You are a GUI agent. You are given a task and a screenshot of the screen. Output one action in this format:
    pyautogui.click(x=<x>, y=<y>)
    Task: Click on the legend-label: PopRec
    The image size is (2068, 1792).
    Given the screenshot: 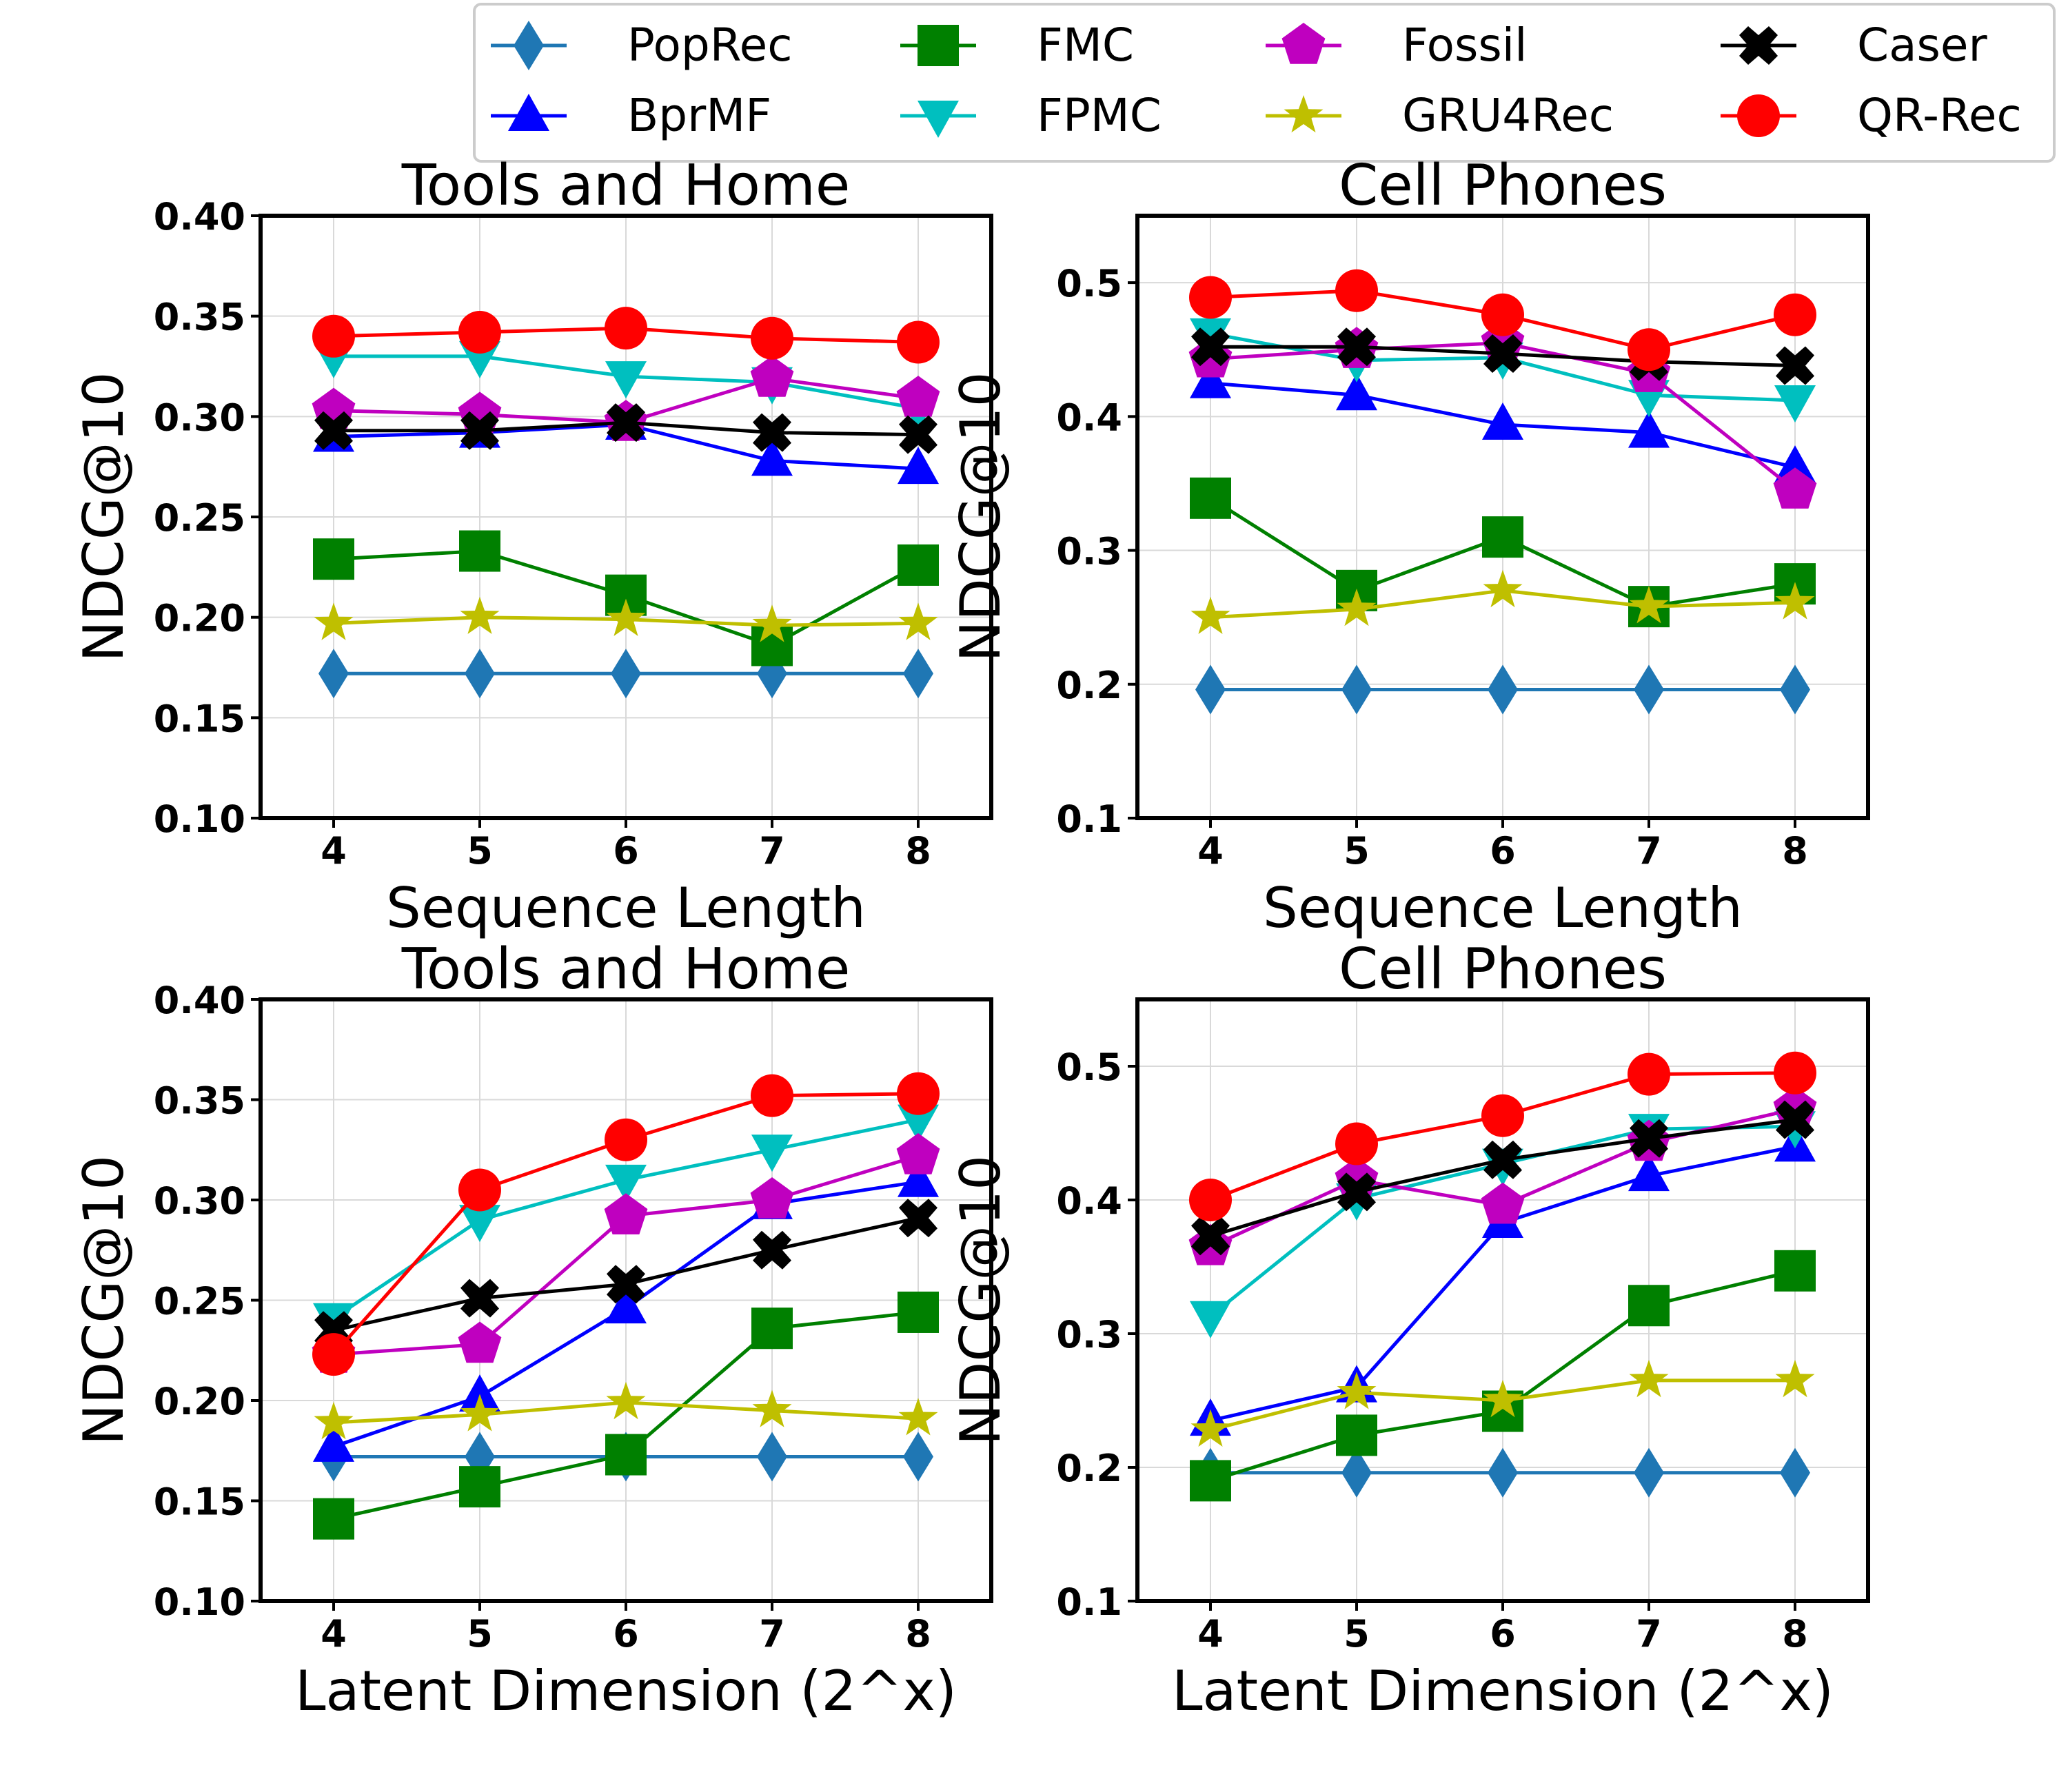 What is the action you would take?
    pyautogui.click(x=710, y=45)
    